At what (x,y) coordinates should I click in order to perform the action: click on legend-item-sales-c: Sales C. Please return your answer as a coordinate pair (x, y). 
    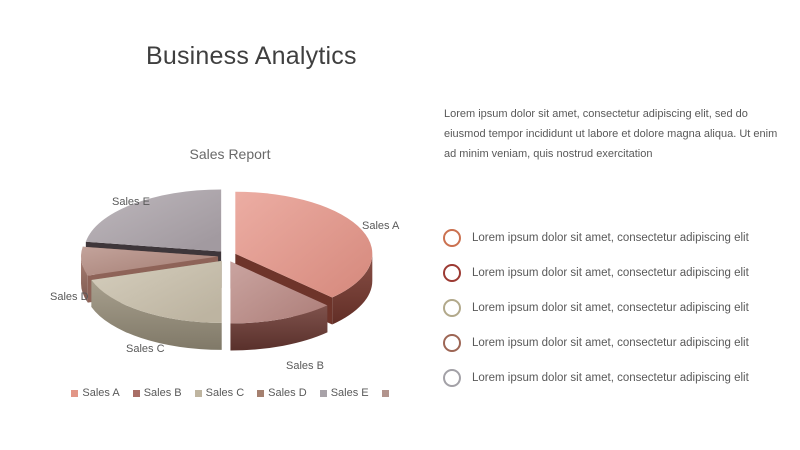
    Looking at the image, I should click on (219, 393).